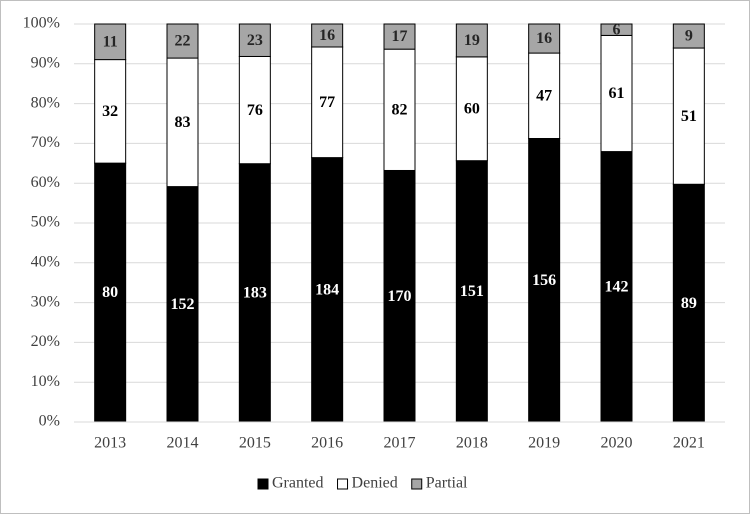  Describe the element at coordinates (689, 303) in the screenshot. I see `data-label: 89` at that location.